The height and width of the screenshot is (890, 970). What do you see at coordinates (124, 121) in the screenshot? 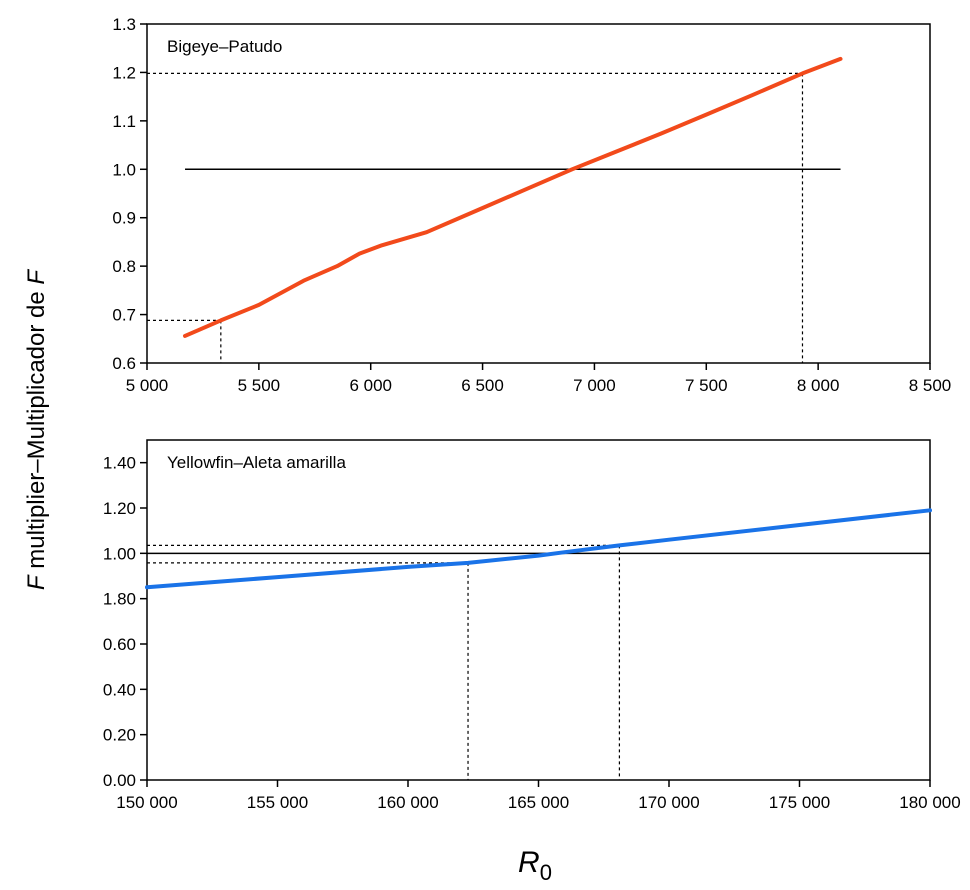
I see `y-tick-label: 1.1` at bounding box center [124, 121].